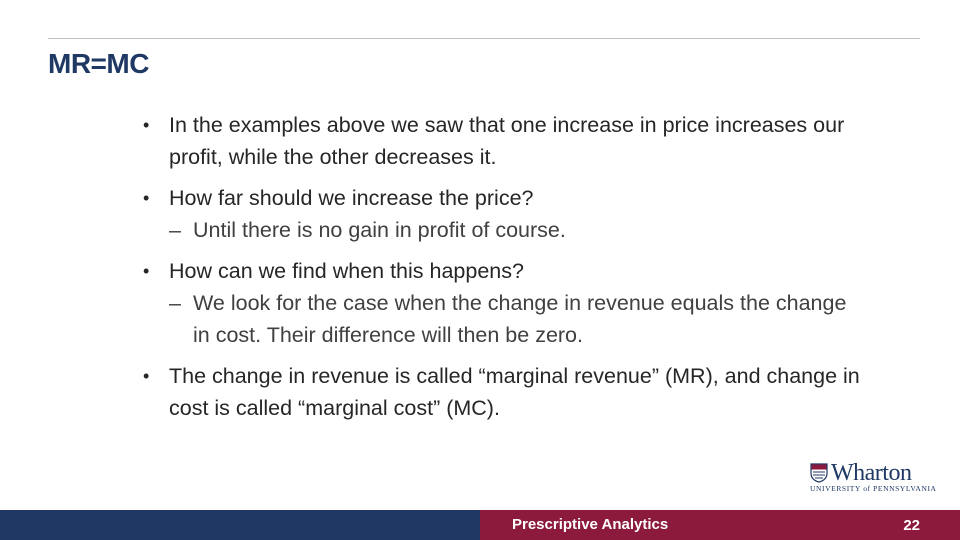 This screenshot has height=540, width=960. Describe the element at coordinates (871, 473) in the screenshot. I see `logo-wordmark: Wharton` at that location.